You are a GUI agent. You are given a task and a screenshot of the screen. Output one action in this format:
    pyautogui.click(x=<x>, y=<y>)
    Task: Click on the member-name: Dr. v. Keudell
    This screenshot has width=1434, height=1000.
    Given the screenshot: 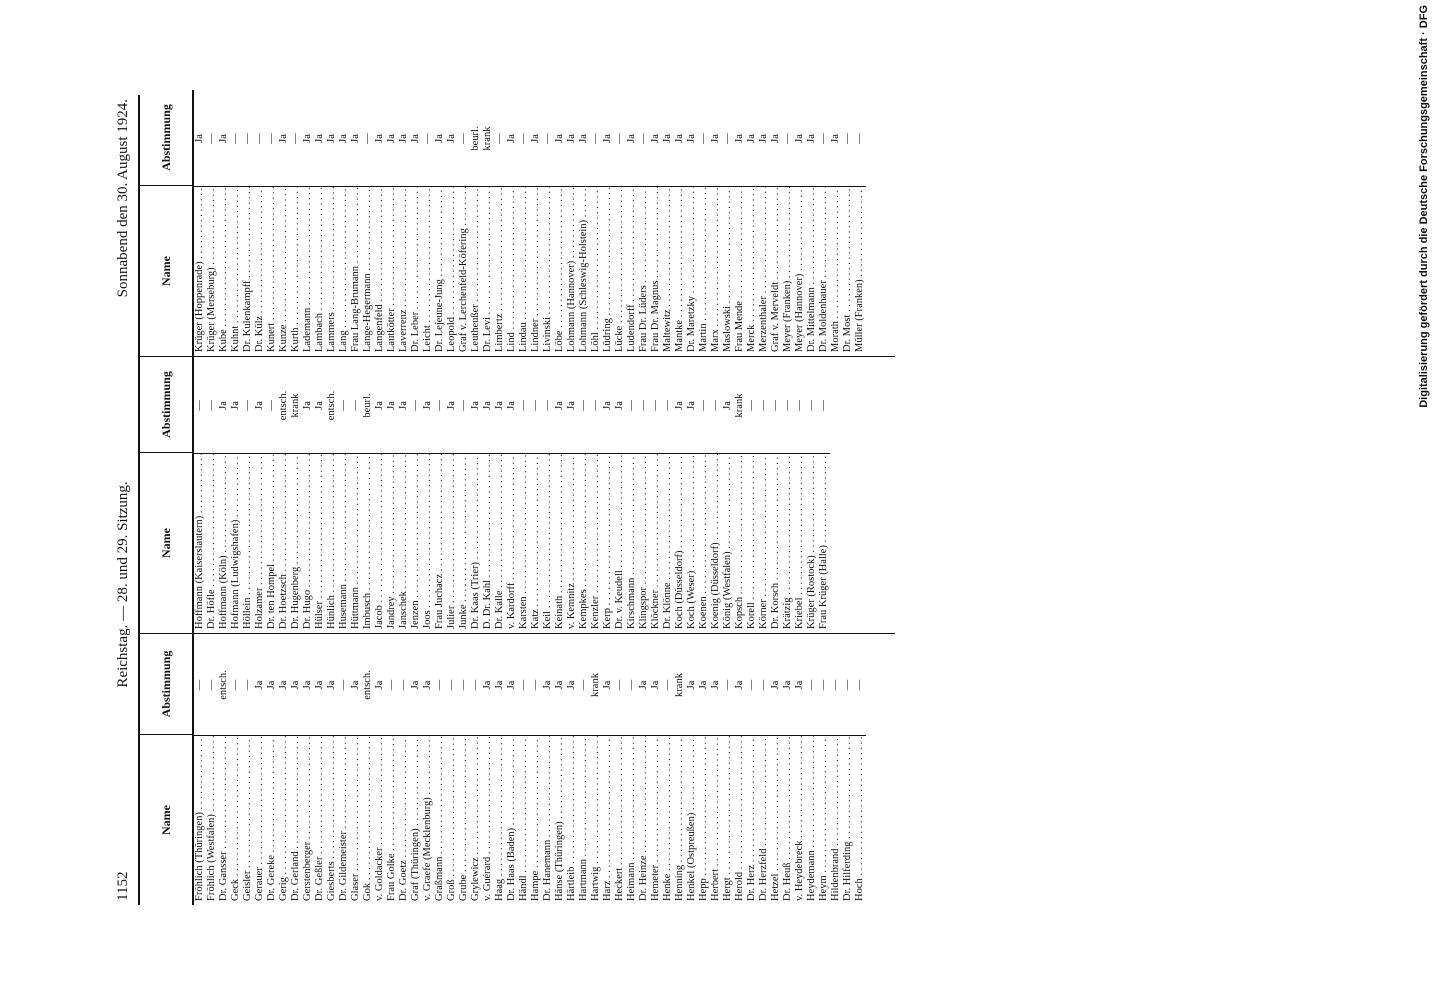 What is the action you would take?
    pyautogui.click(x=620, y=543)
    